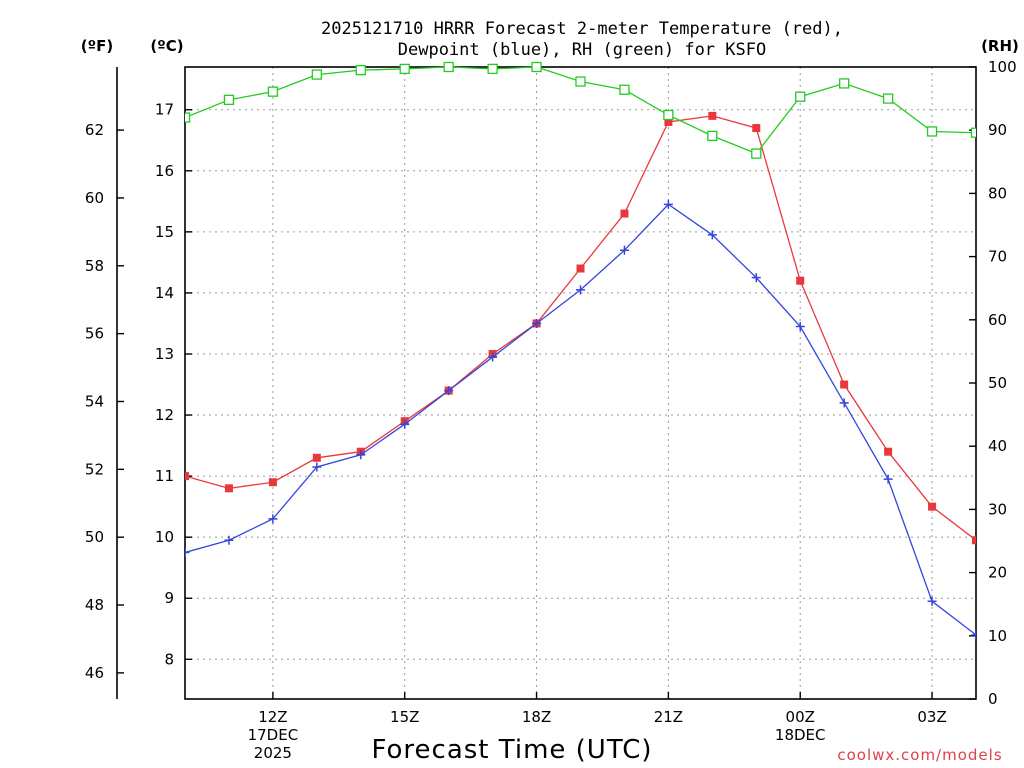 The image size is (1024, 768). I want to click on fahrenheit-tick-label: 58, so click(94, 266).